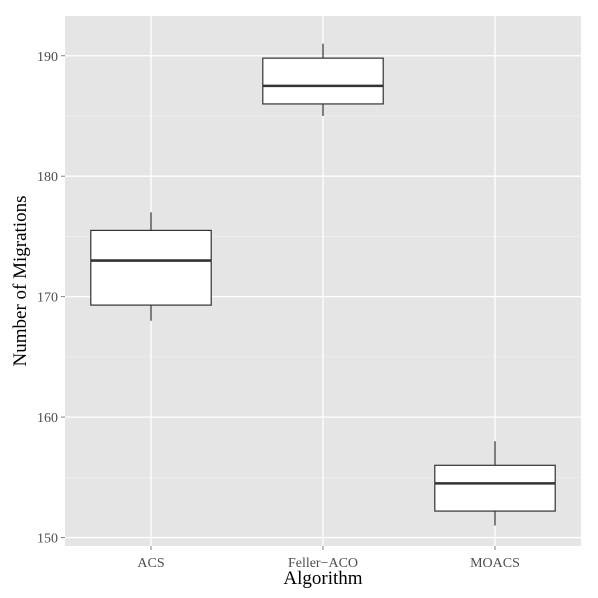 This screenshot has width=598, height=598. I want to click on y-tick-label: 150, so click(47, 539).